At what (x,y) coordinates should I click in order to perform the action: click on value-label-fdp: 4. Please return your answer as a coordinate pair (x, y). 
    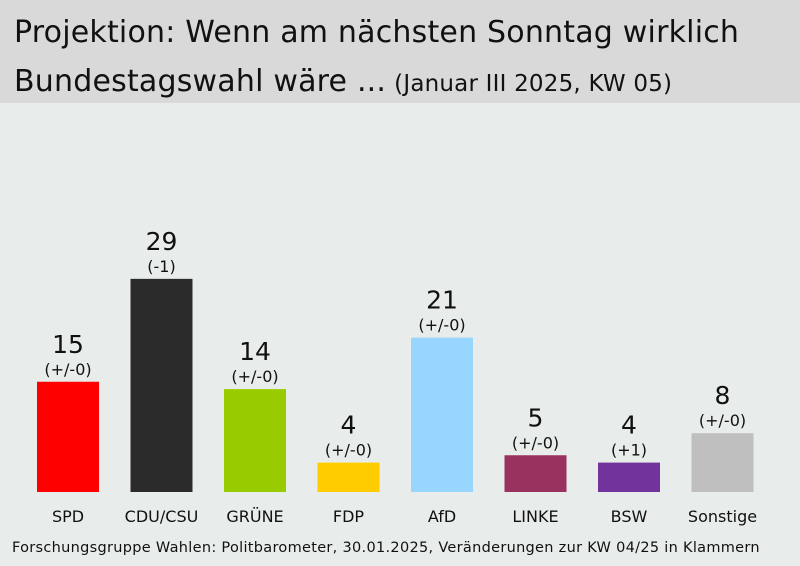
    Looking at the image, I should click on (349, 425).